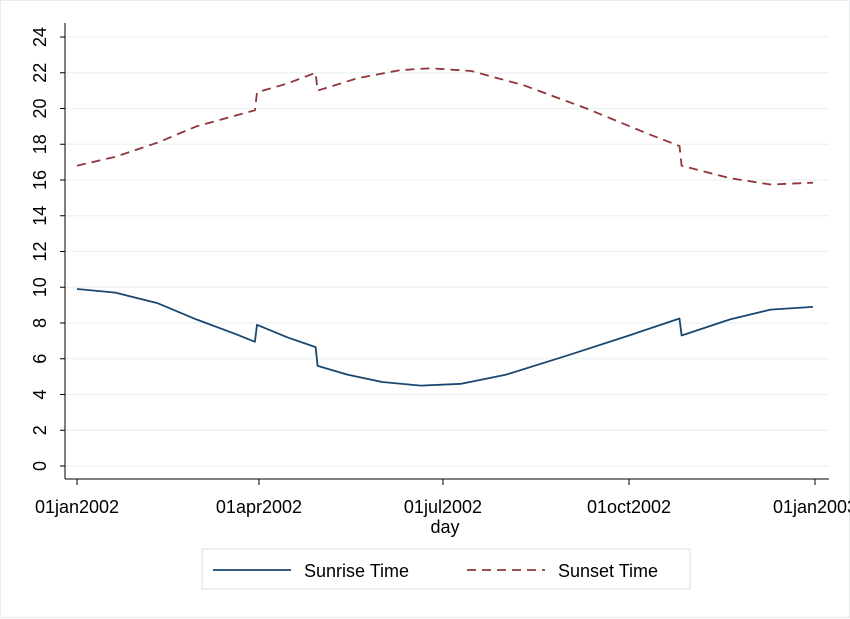  Describe the element at coordinates (40, 144) in the screenshot. I see `y-tick-label-18: 18` at that location.